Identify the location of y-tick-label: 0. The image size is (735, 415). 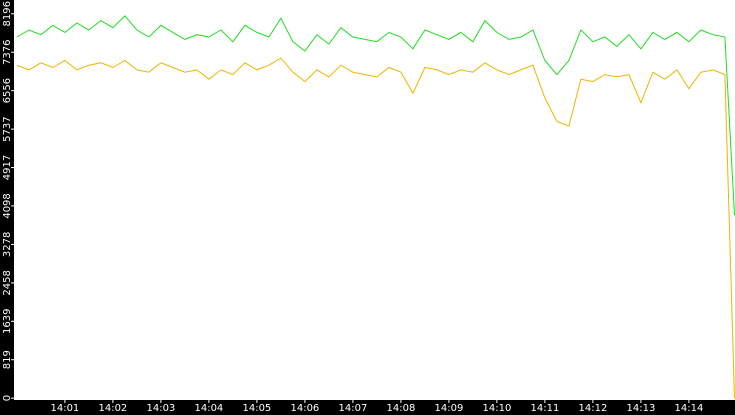
(7, 398).